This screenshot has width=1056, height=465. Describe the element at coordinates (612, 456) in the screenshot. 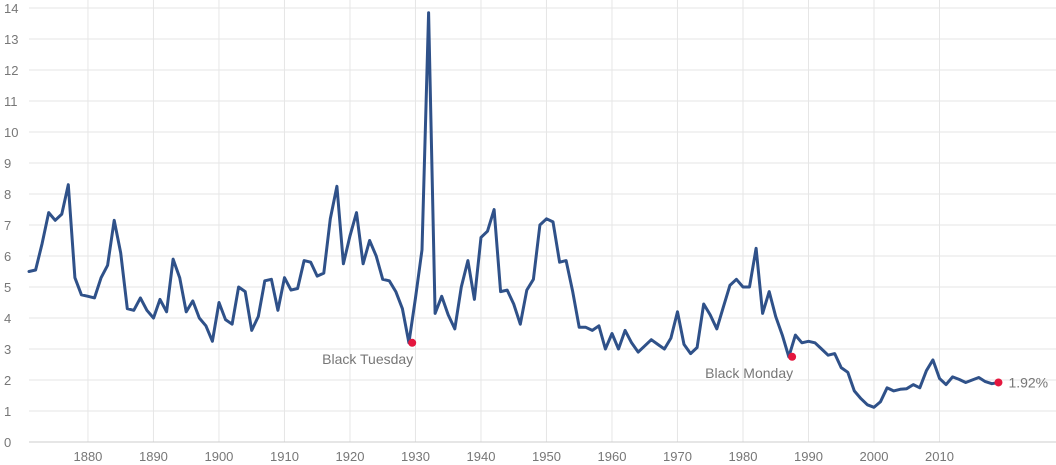

I see `x-tick-label: 1960` at that location.